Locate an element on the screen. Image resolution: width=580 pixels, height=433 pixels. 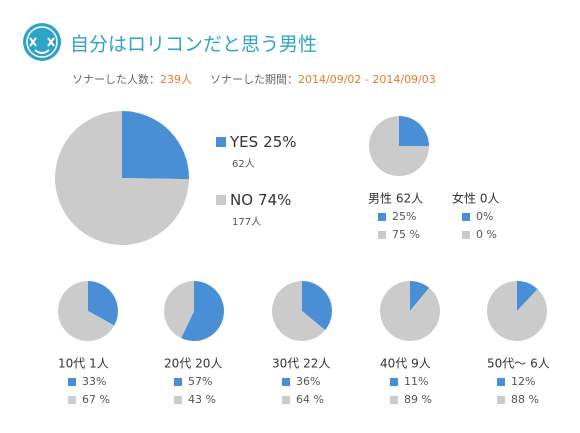
value-label: 57% is located at coordinates (200, 381).